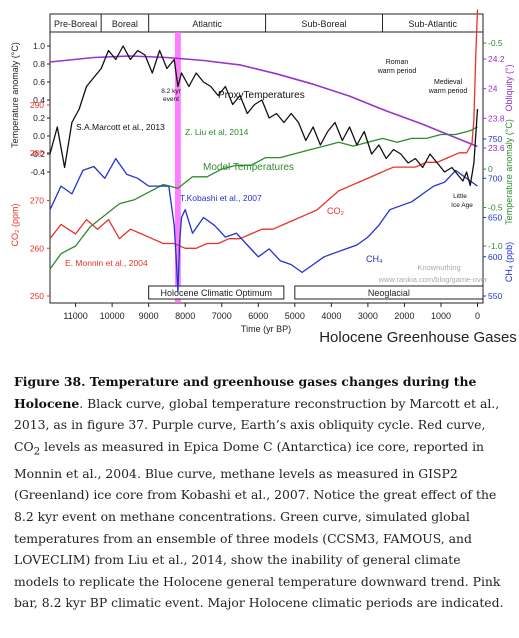 The image size is (519, 638). Describe the element at coordinates (438, 267) in the screenshot. I see `annotation-text: Knownuthing` at that location.